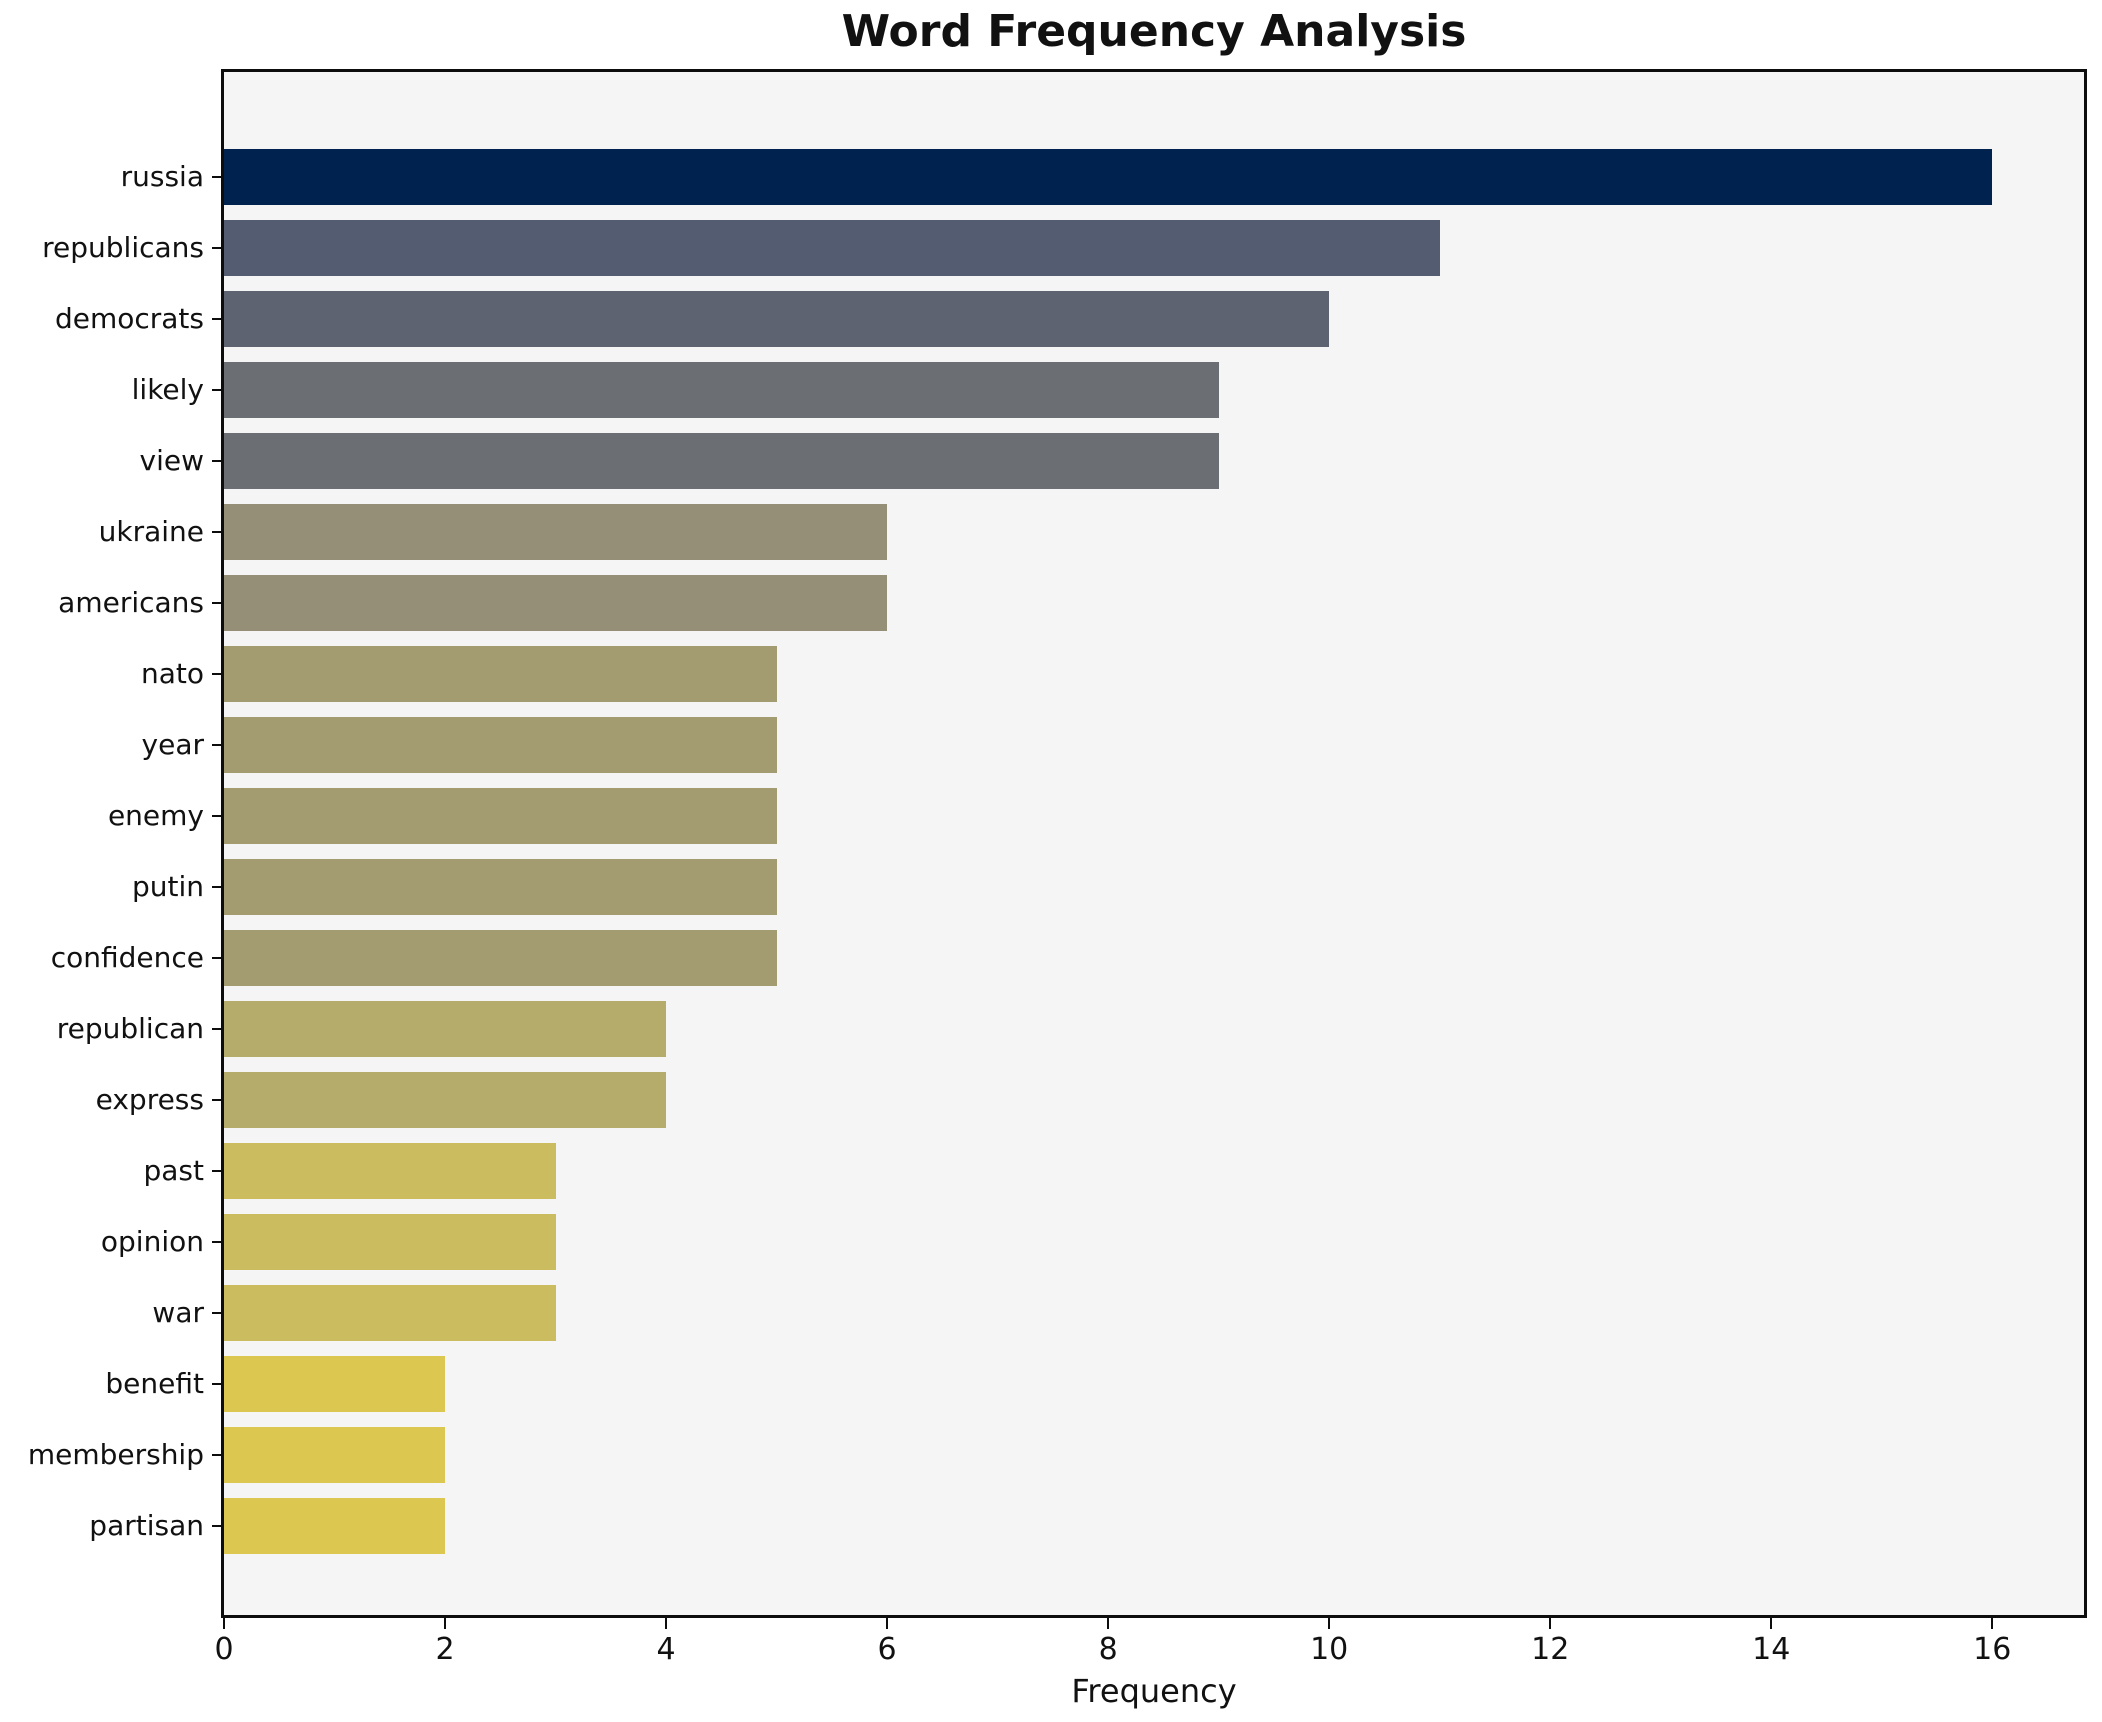  I want to click on chart-title: Word Frequency Analysis, so click(1154, 31).